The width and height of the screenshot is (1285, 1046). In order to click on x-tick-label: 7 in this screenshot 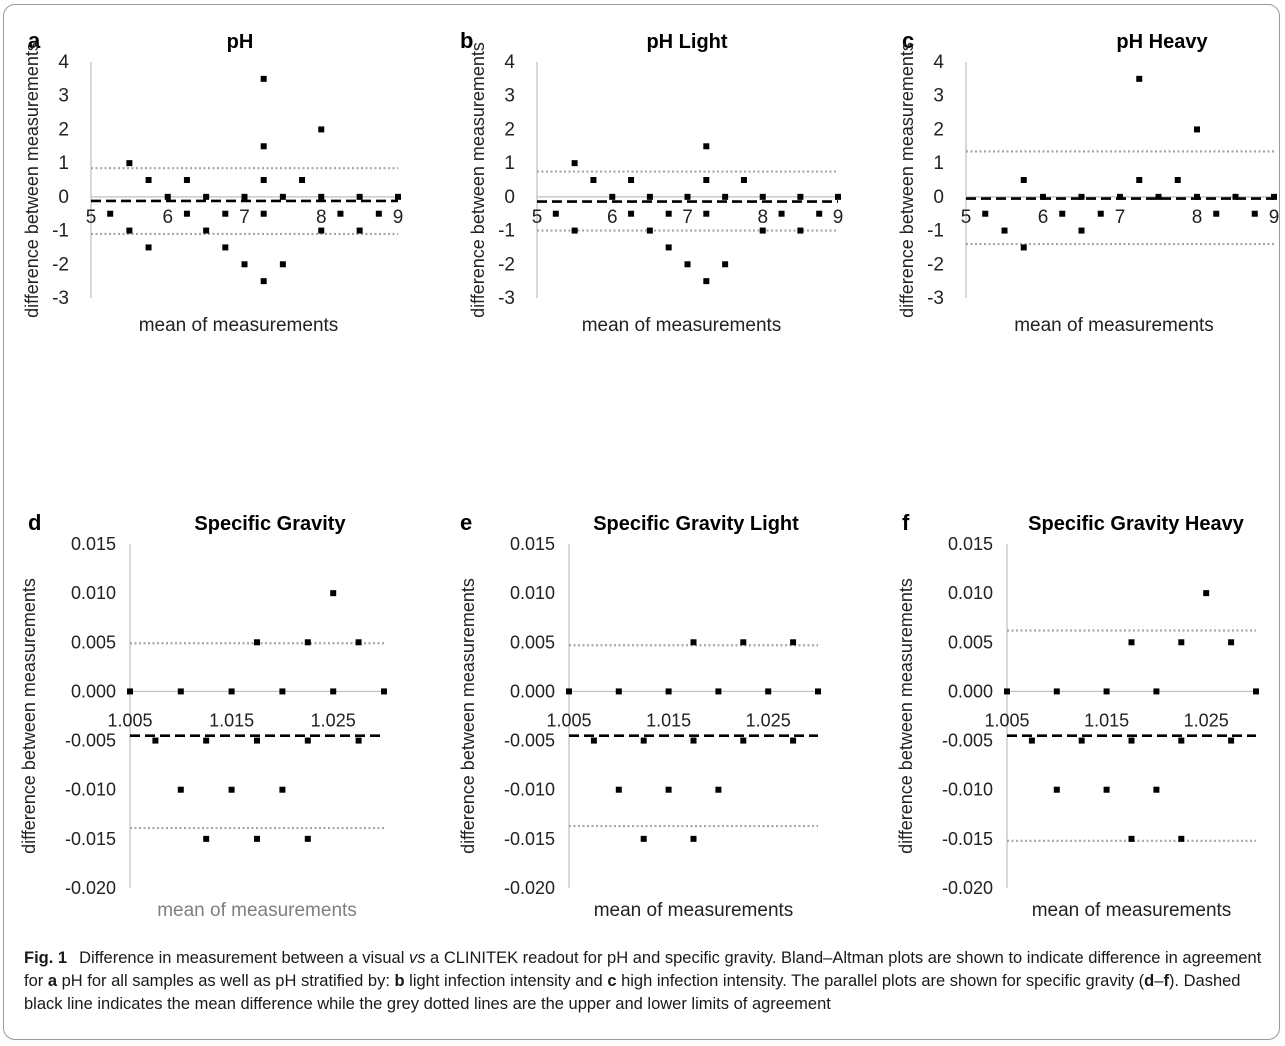, I will do `click(1120, 217)`.